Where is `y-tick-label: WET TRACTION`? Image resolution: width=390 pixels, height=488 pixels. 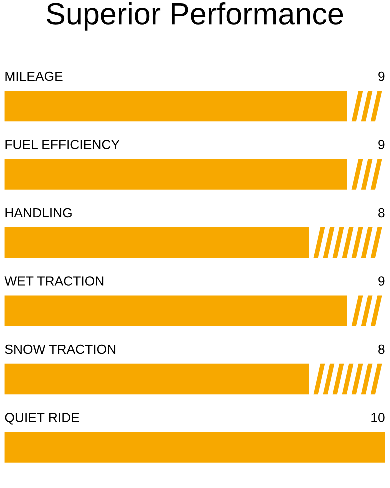 y-tick-label: WET TRACTION is located at coordinates (54, 281).